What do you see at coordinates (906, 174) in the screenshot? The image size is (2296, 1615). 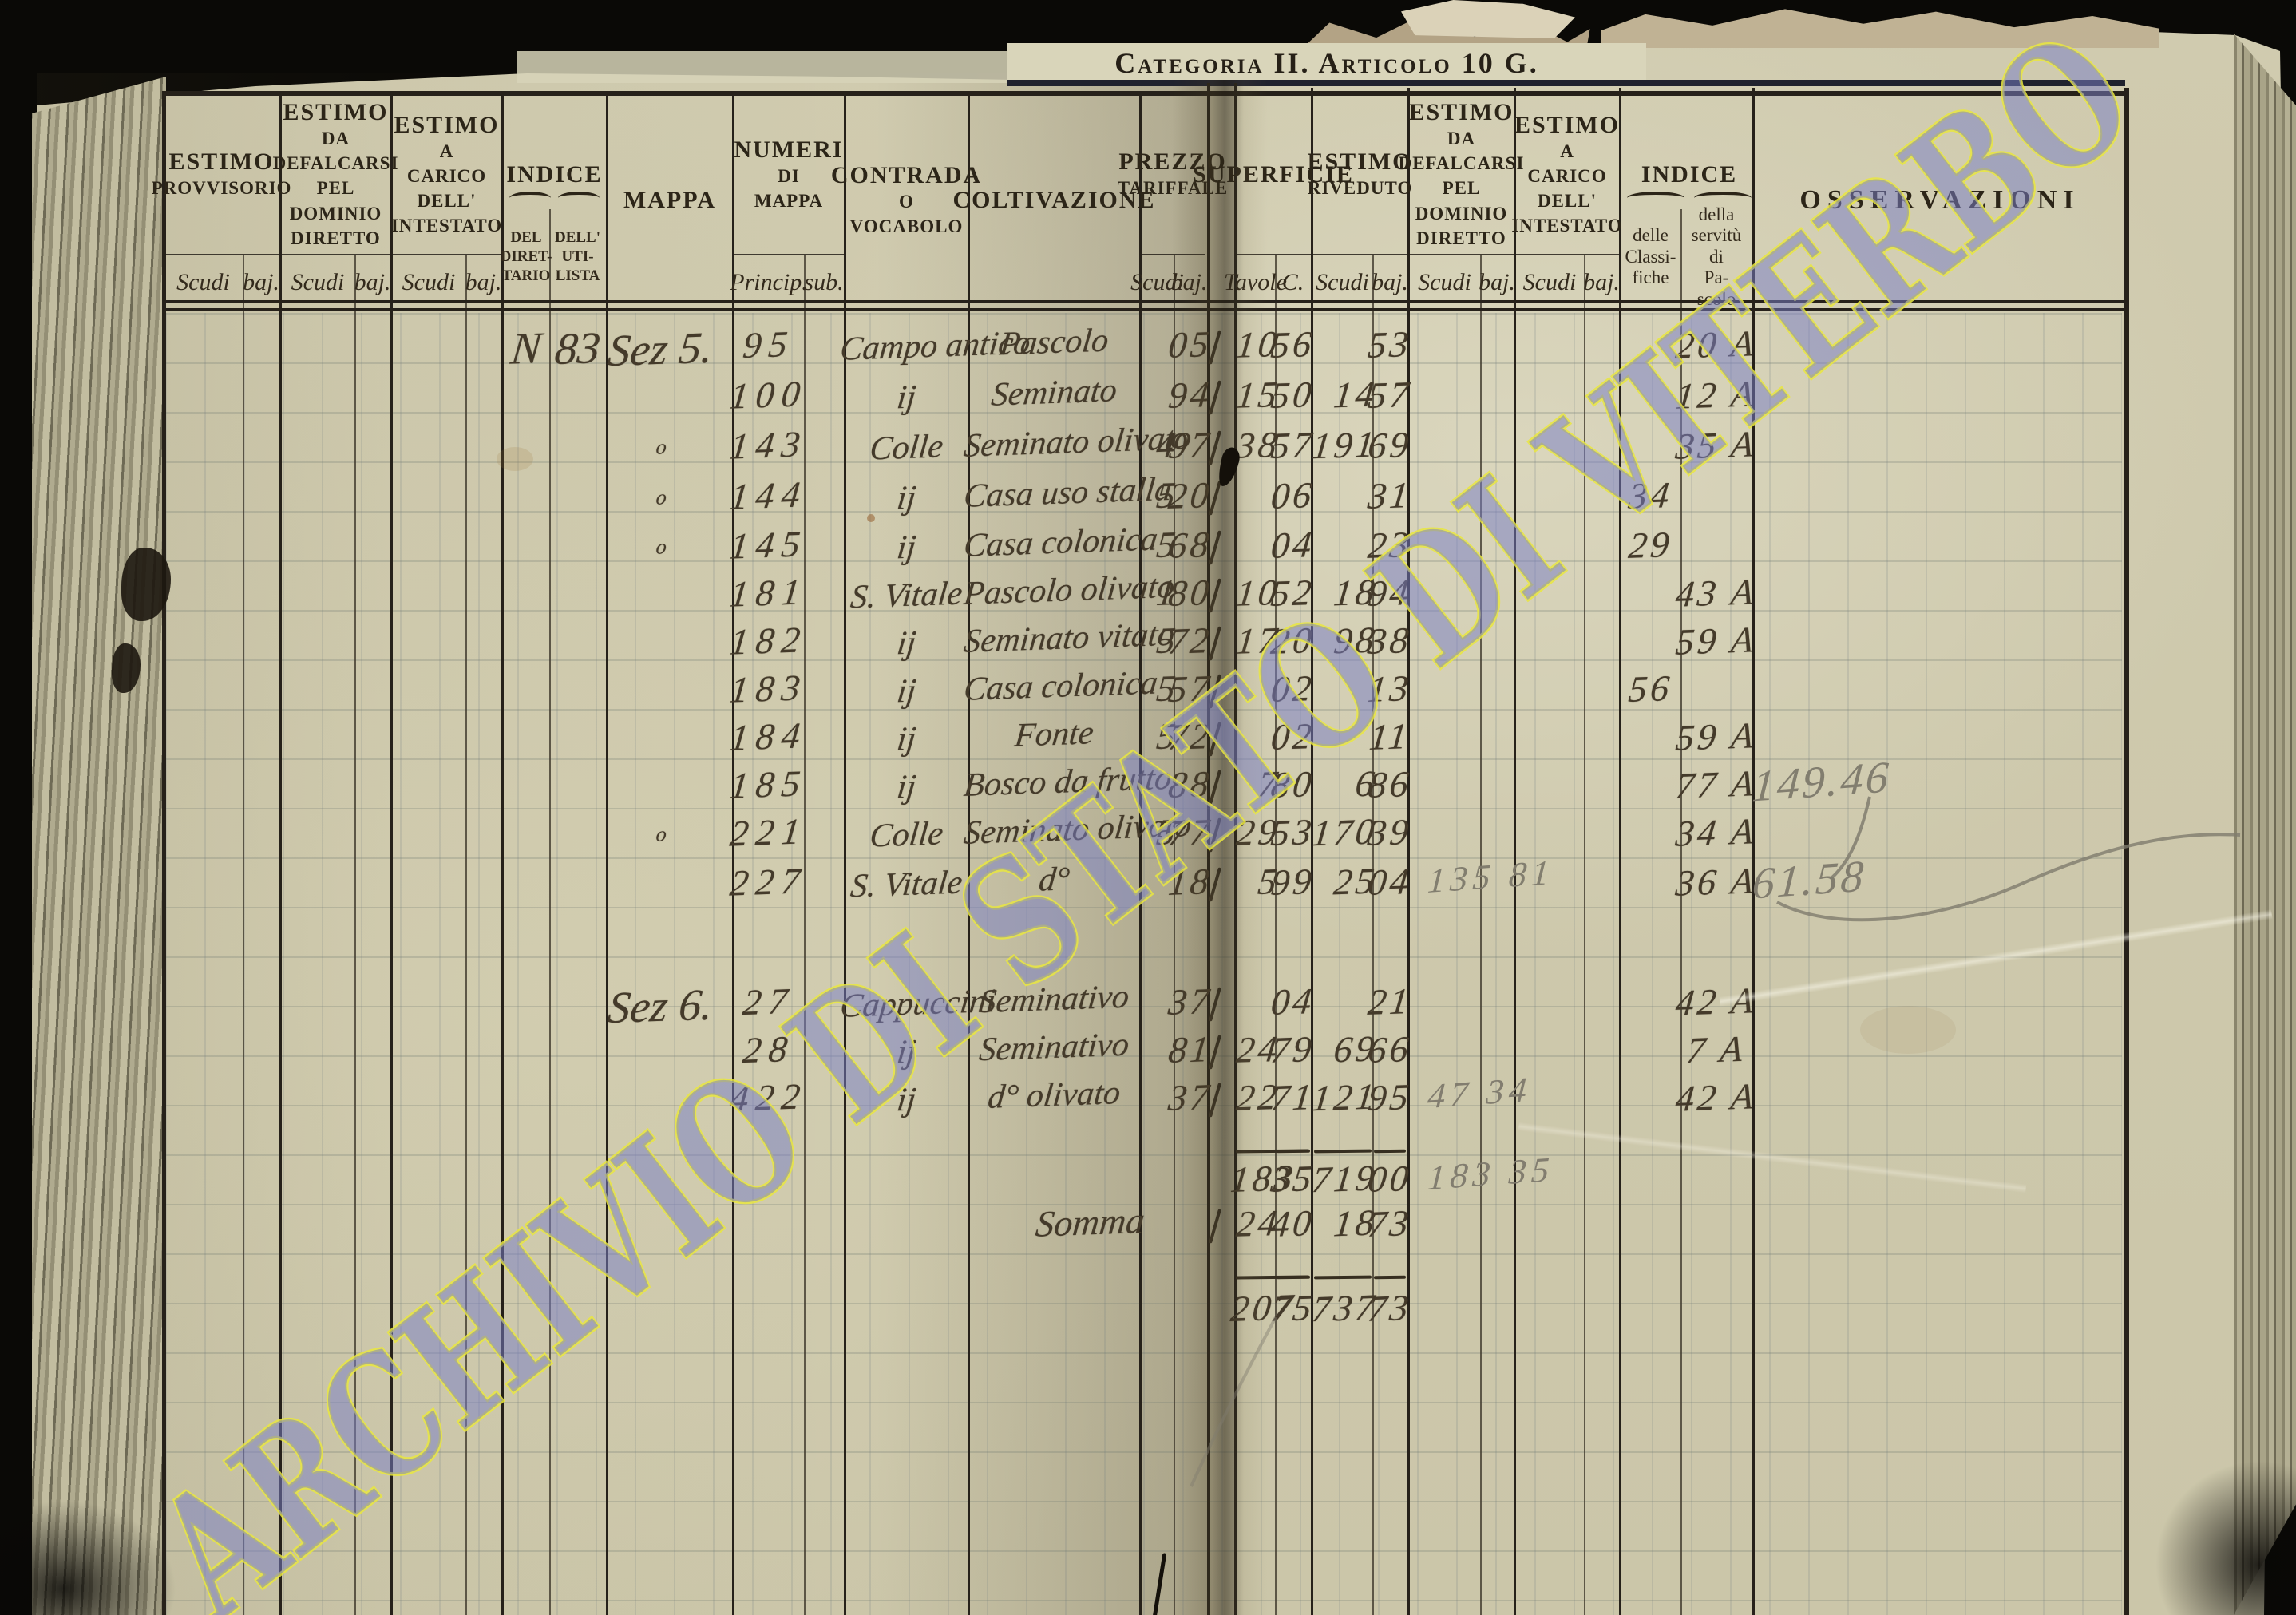 I see `column-title: CONTRADA` at bounding box center [906, 174].